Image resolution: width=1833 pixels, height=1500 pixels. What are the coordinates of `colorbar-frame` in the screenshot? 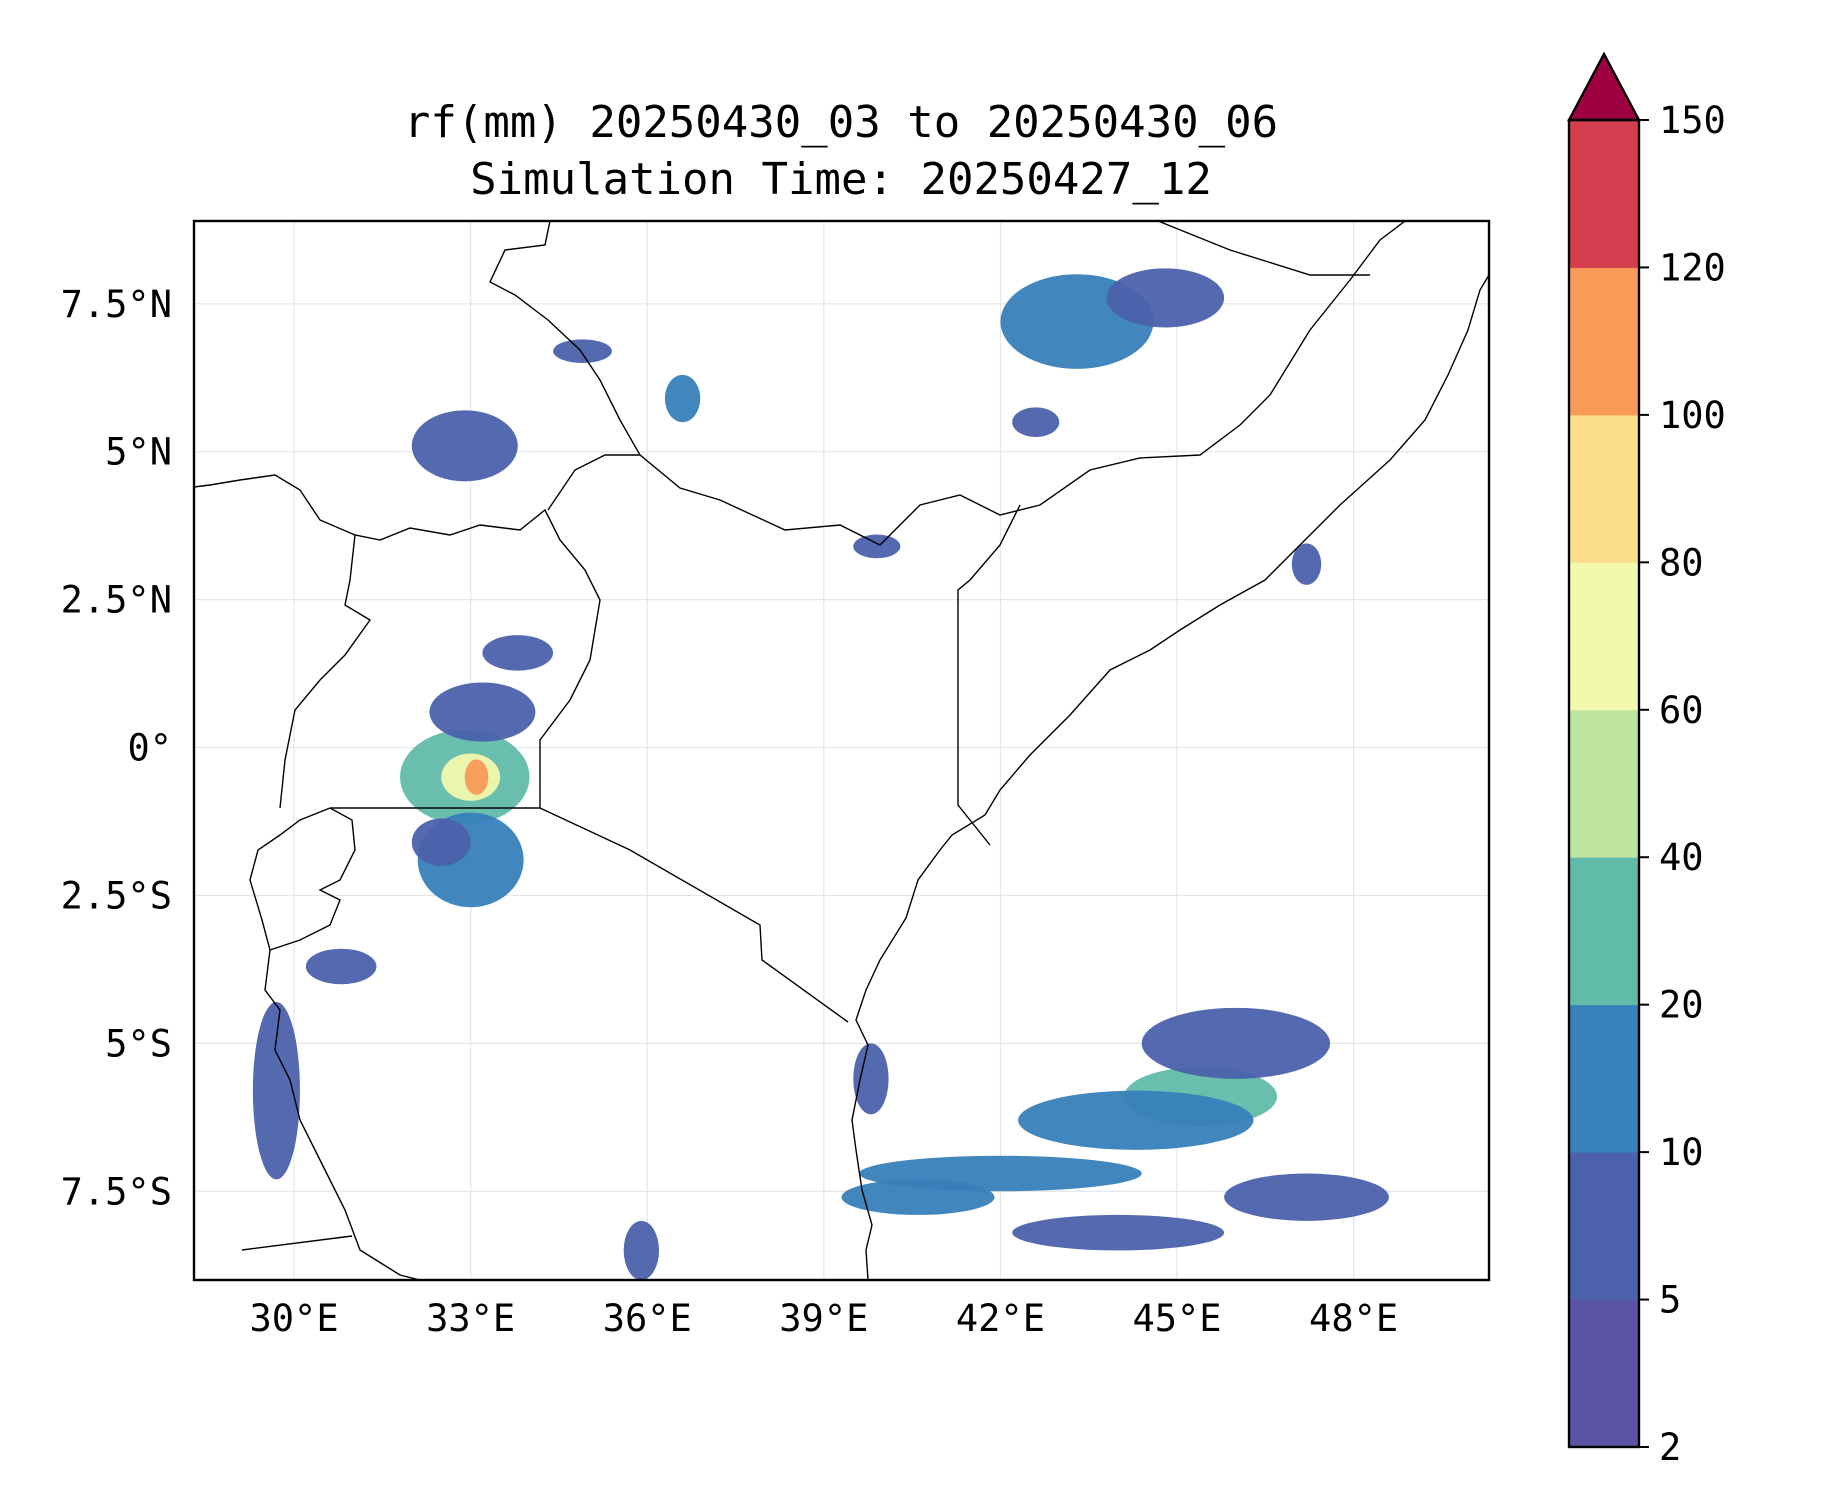 It's located at (1604, 783).